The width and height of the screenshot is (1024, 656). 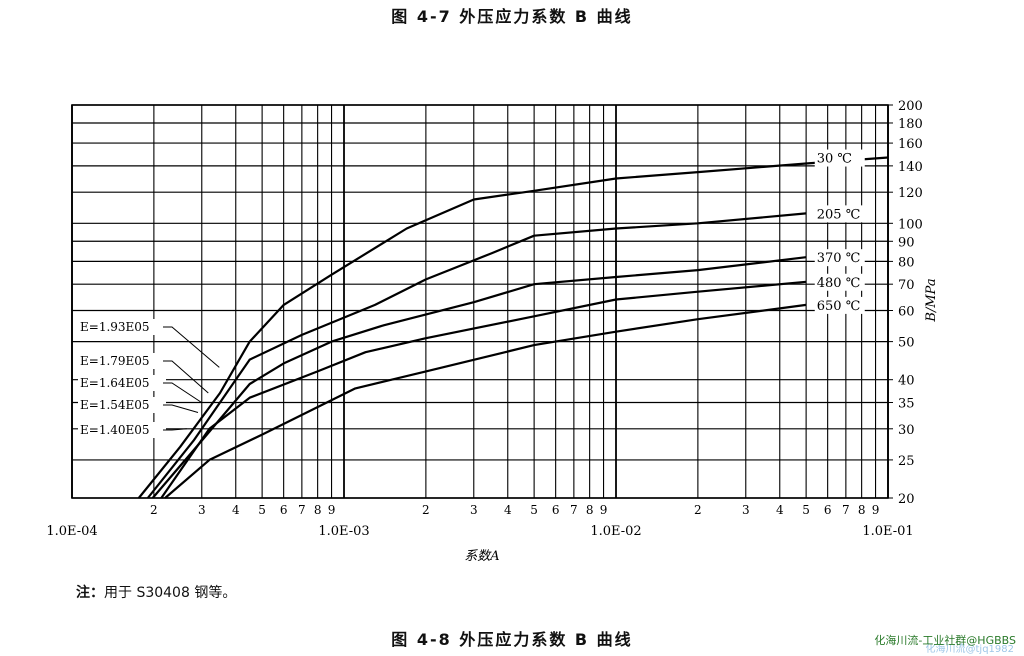 I want to click on y-tick-label-60: 60, so click(x=906, y=311).